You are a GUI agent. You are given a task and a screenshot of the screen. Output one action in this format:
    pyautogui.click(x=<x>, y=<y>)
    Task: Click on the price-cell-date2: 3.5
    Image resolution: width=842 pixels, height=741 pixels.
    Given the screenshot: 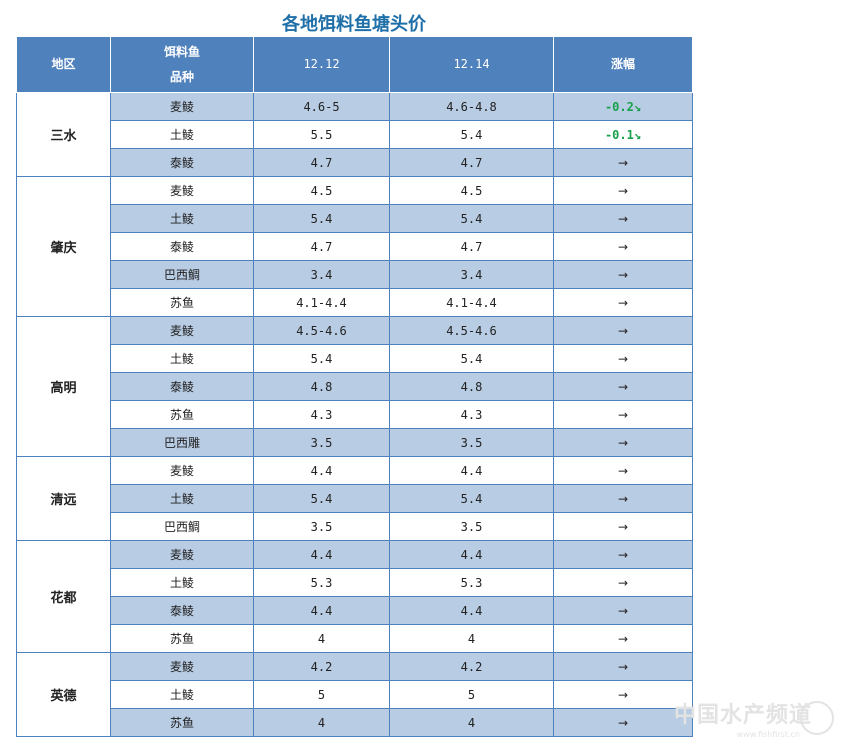 What is the action you would take?
    pyautogui.click(x=471, y=442)
    